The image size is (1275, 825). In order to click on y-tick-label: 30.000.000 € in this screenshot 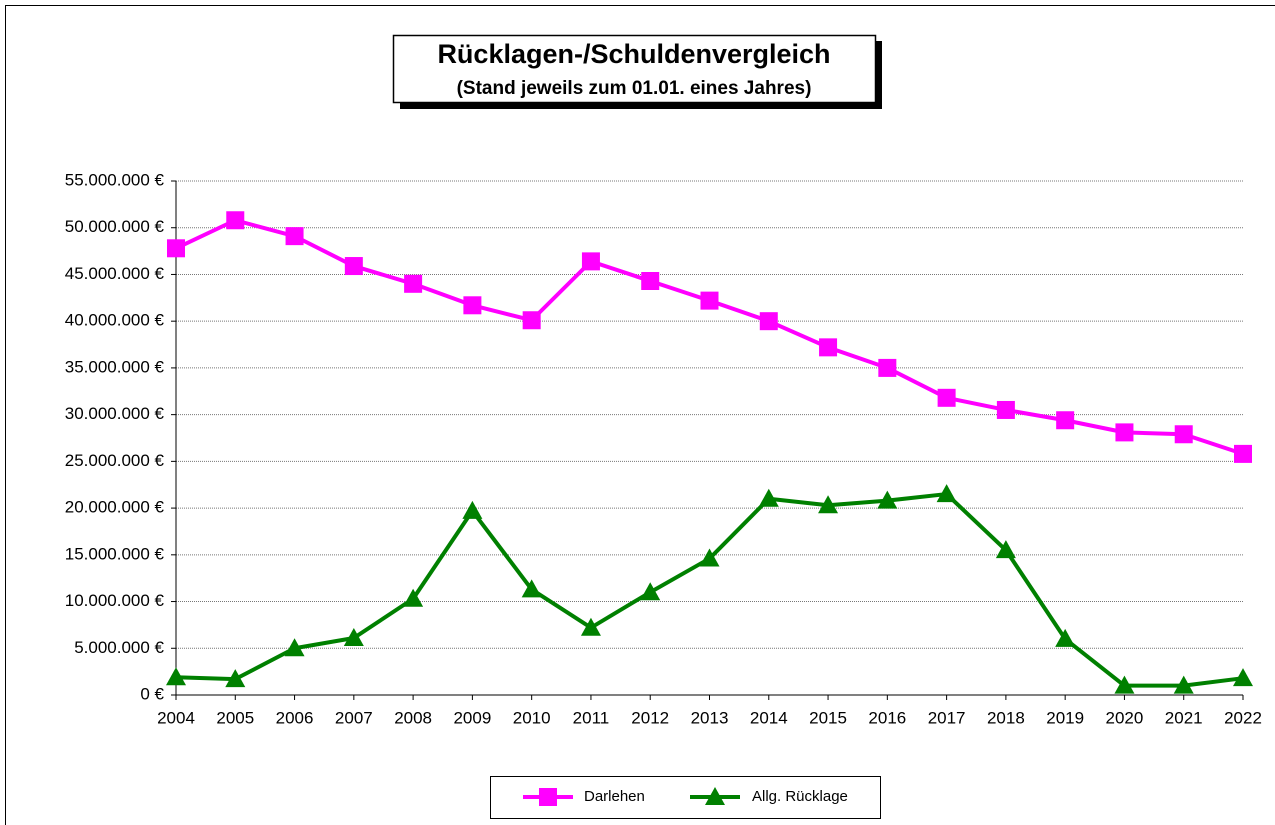, I will do `click(115, 413)`.